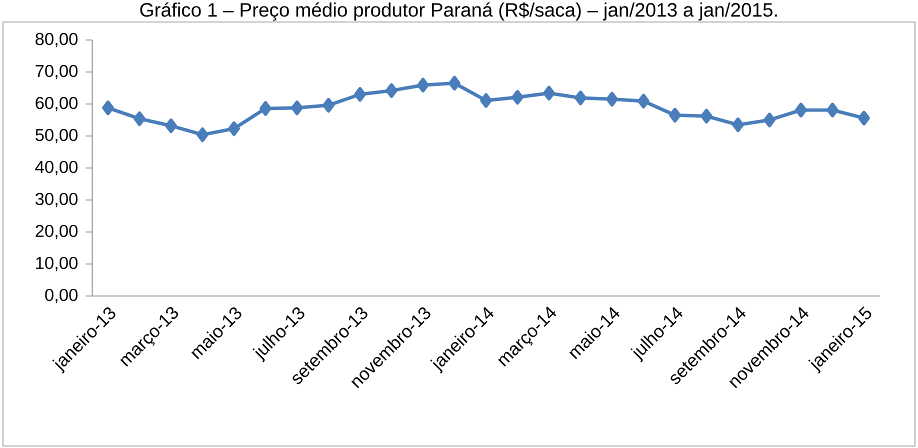  I want to click on y-tick-label: 50,00, so click(57, 136).